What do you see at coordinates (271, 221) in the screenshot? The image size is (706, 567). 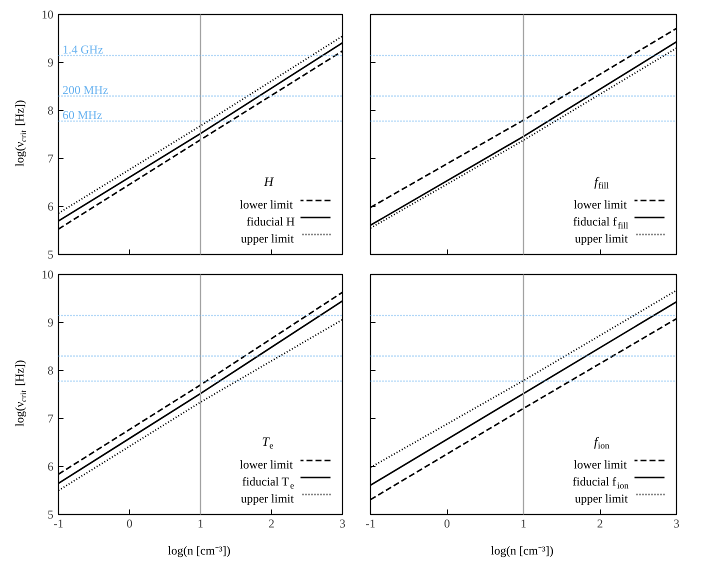 I see `legend-label: fiducial H` at bounding box center [271, 221].